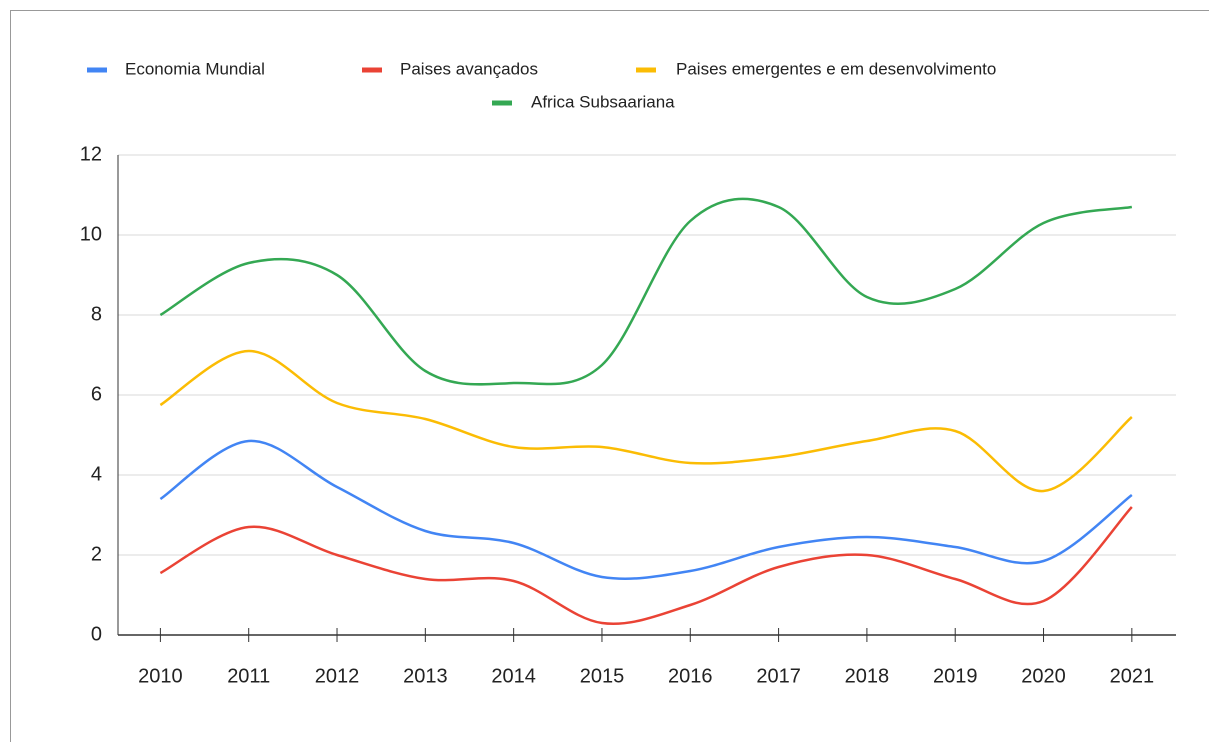 The width and height of the screenshot is (1209, 747). I want to click on x-tick-label: 2013, so click(425, 676).